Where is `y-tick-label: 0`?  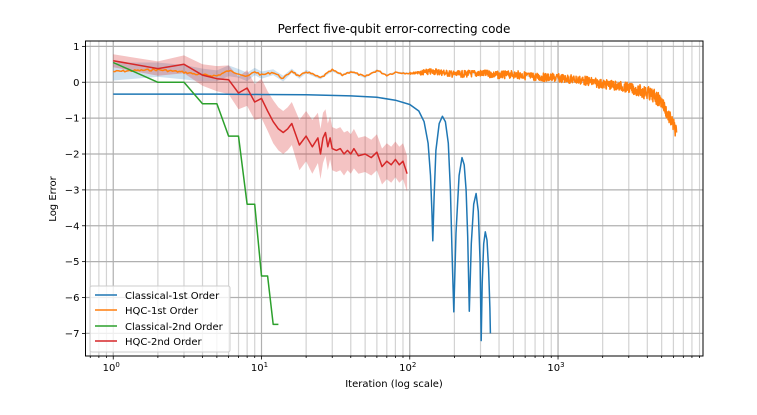 y-tick-label: 0 is located at coordinates (76, 83).